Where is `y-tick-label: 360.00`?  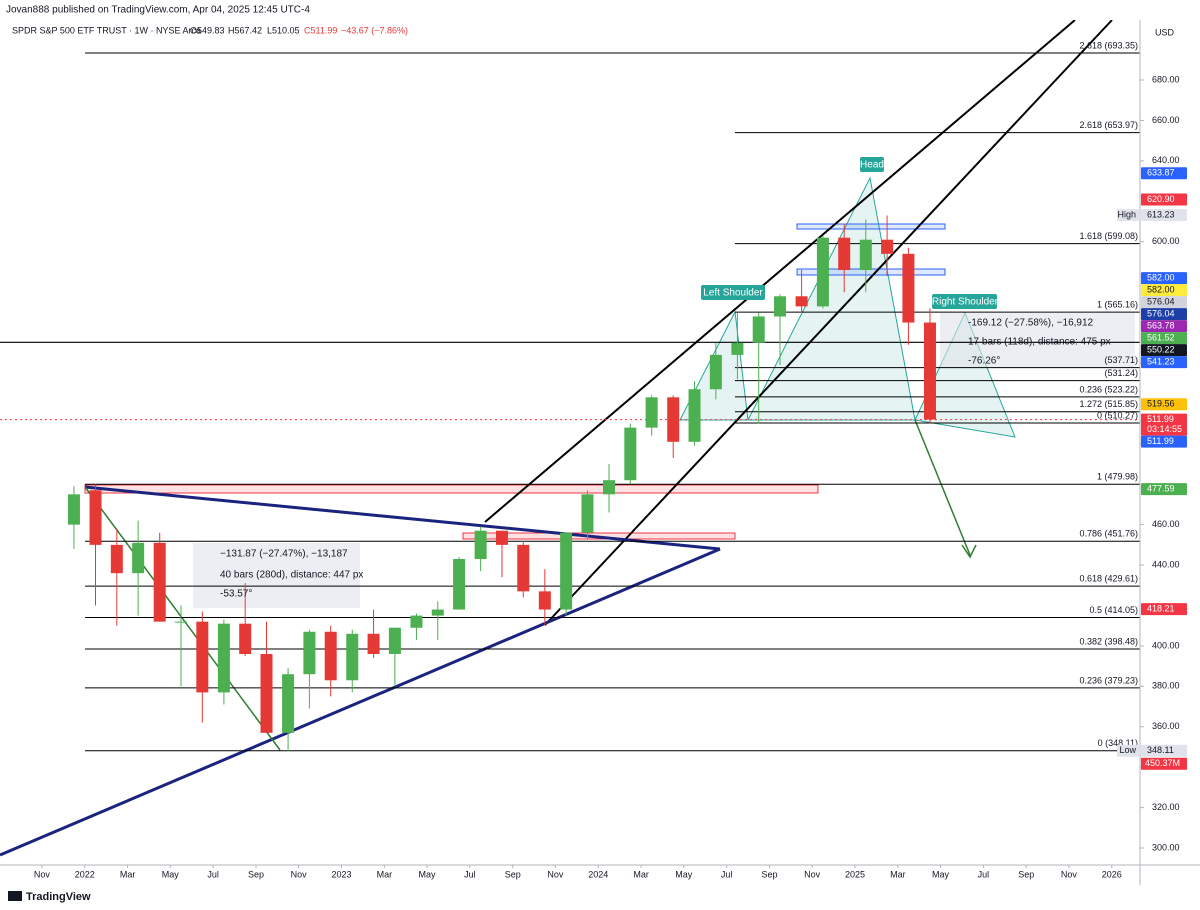
y-tick-label: 360.00 is located at coordinates (1166, 726).